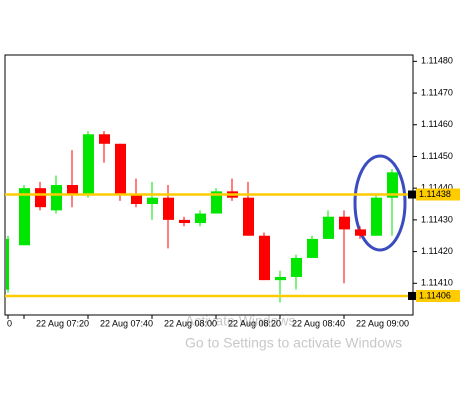  What do you see at coordinates (190, 323) in the screenshot?
I see `x-tick-label: 22 Aug 08:00` at bounding box center [190, 323].